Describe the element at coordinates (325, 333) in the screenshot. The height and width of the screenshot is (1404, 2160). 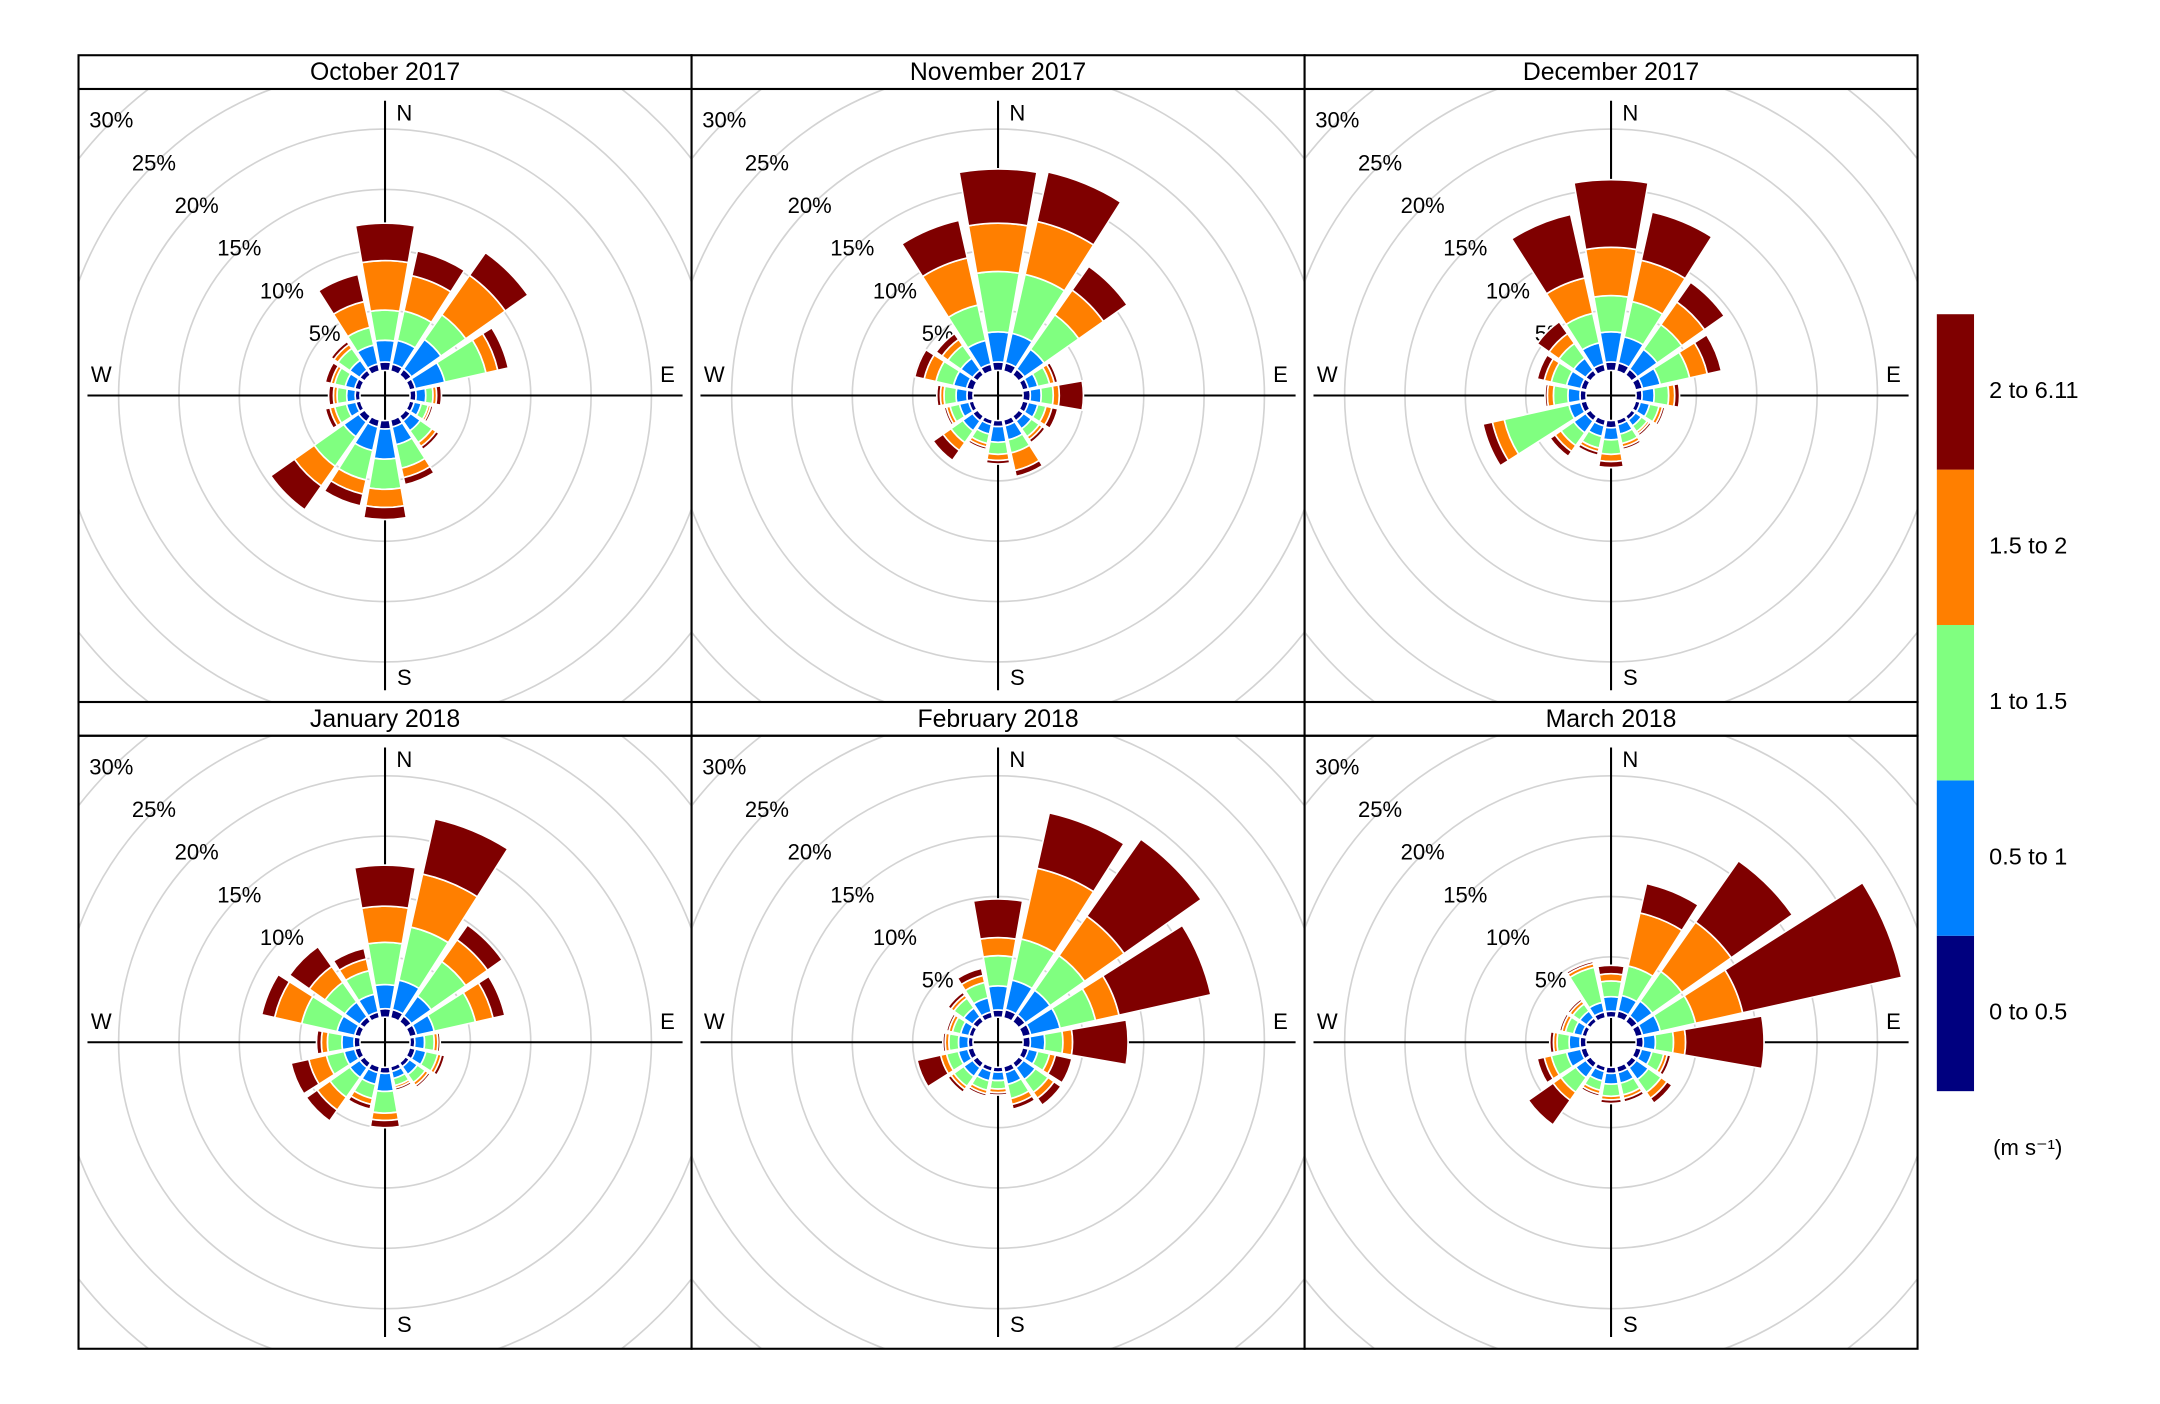
I see `r-tick-label: 5%` at that location.